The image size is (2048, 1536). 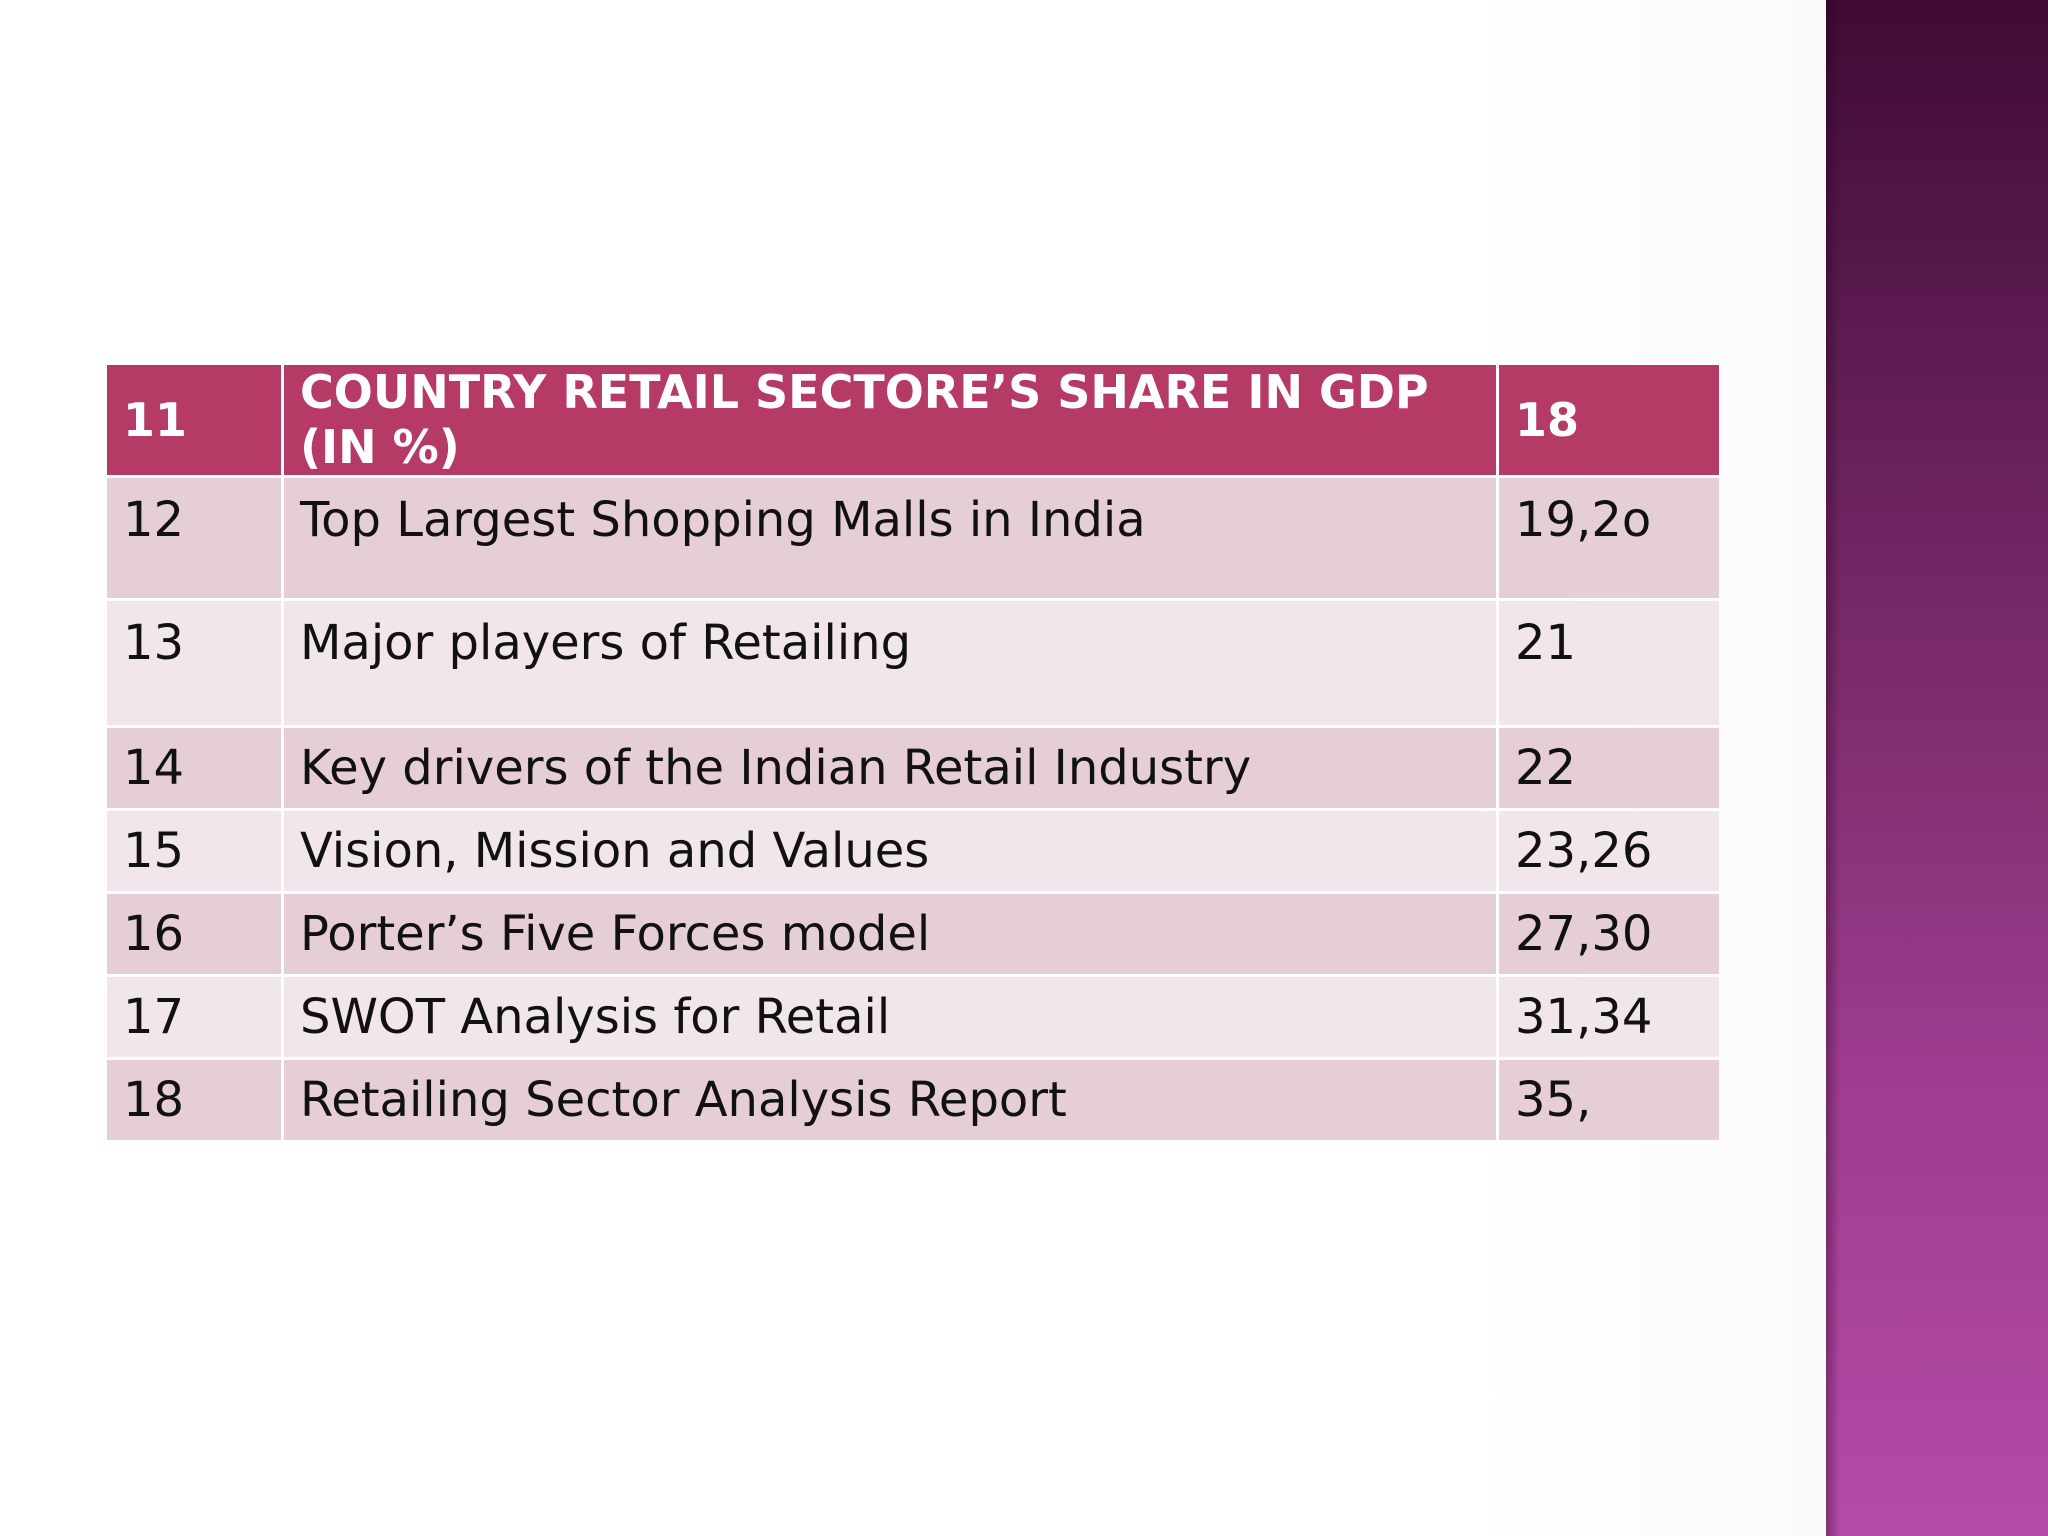 I want to click on cell-pages: 19,2o, so click(x=1609, y=538).